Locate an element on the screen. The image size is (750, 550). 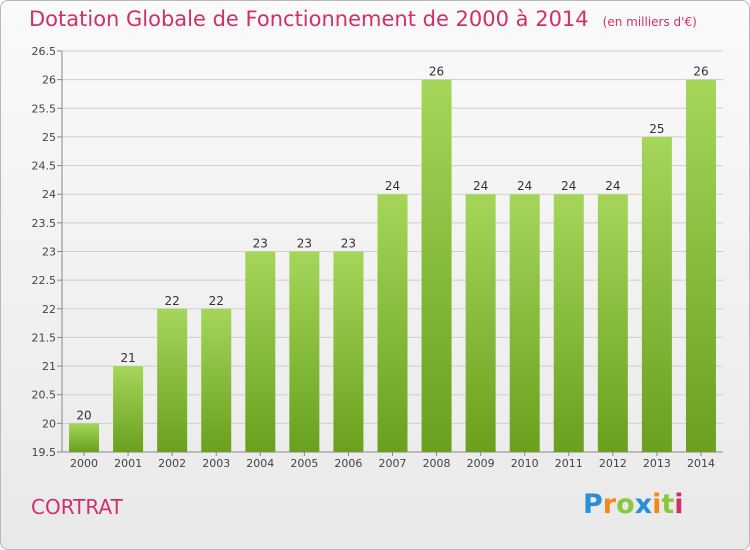
x-tick-label: 2008 is located at coordinates (437, 463).